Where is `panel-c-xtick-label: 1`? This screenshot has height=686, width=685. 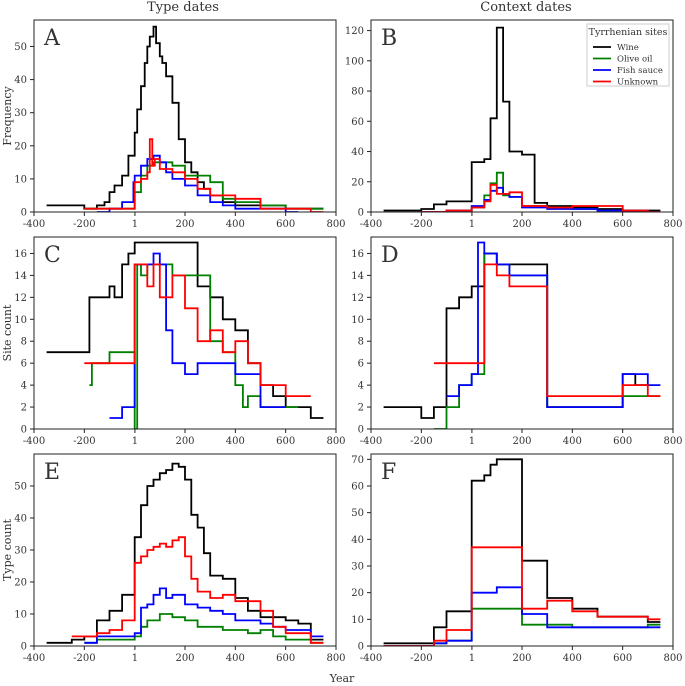
panel-c-xtick-label: 1 is located at coordinates (135, 441).